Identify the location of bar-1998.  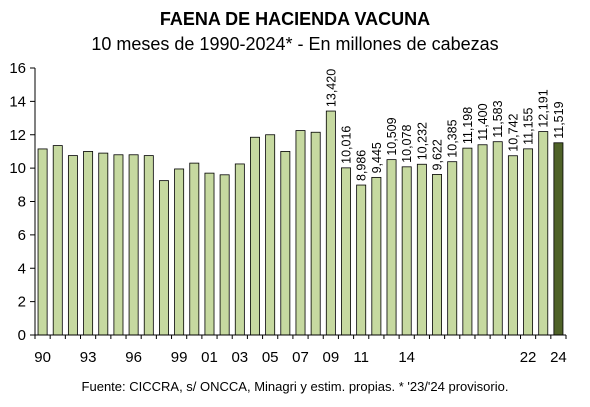
(164, 258).